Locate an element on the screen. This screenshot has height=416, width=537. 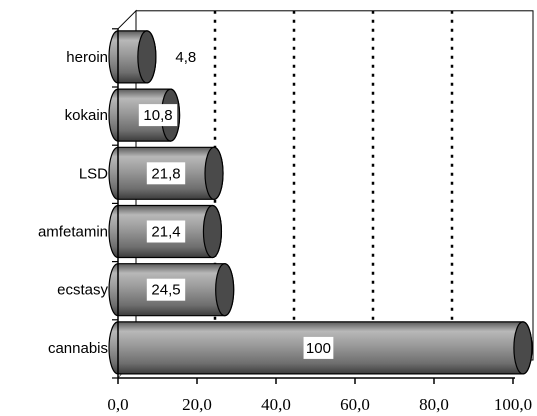
category-label: kokain is located at coordinates (86, 115).